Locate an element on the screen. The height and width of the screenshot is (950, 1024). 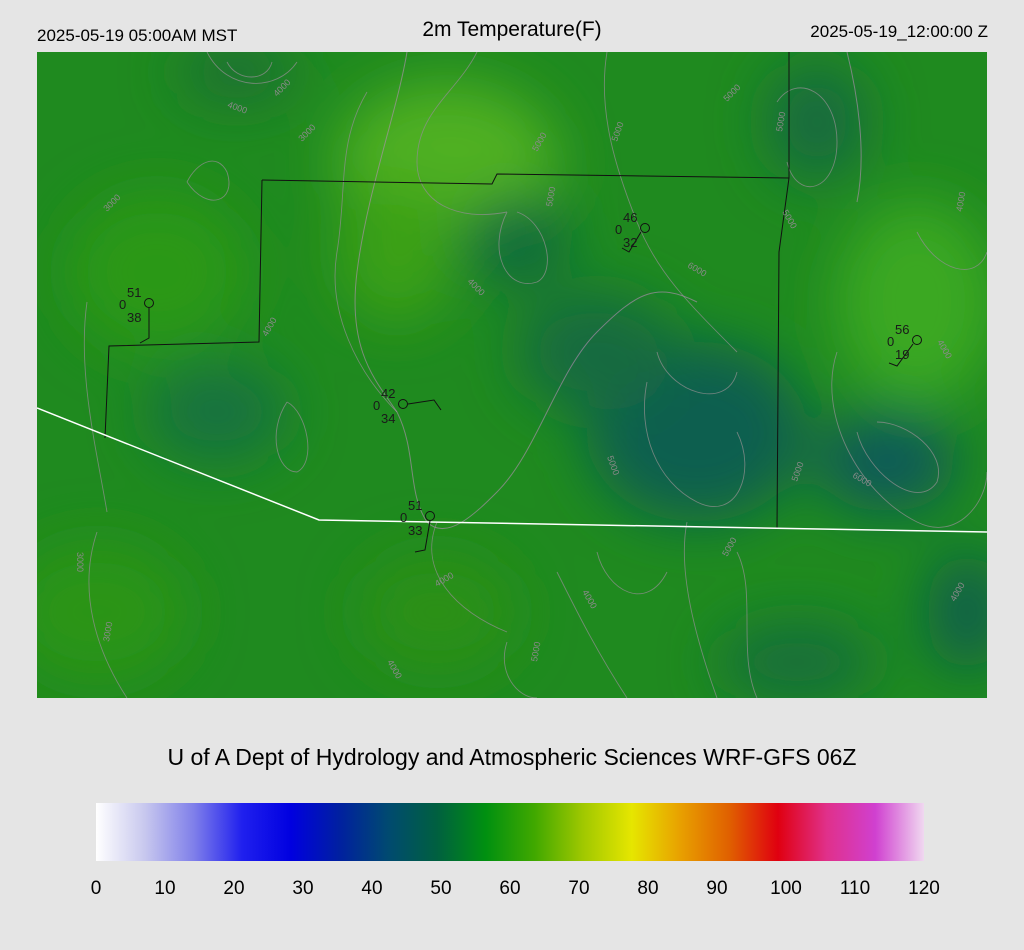
colorbar-tick-labels: 0 10 20 30 40 50 60 70 80 90 100 110 120 is located at coordinates (515, 888).